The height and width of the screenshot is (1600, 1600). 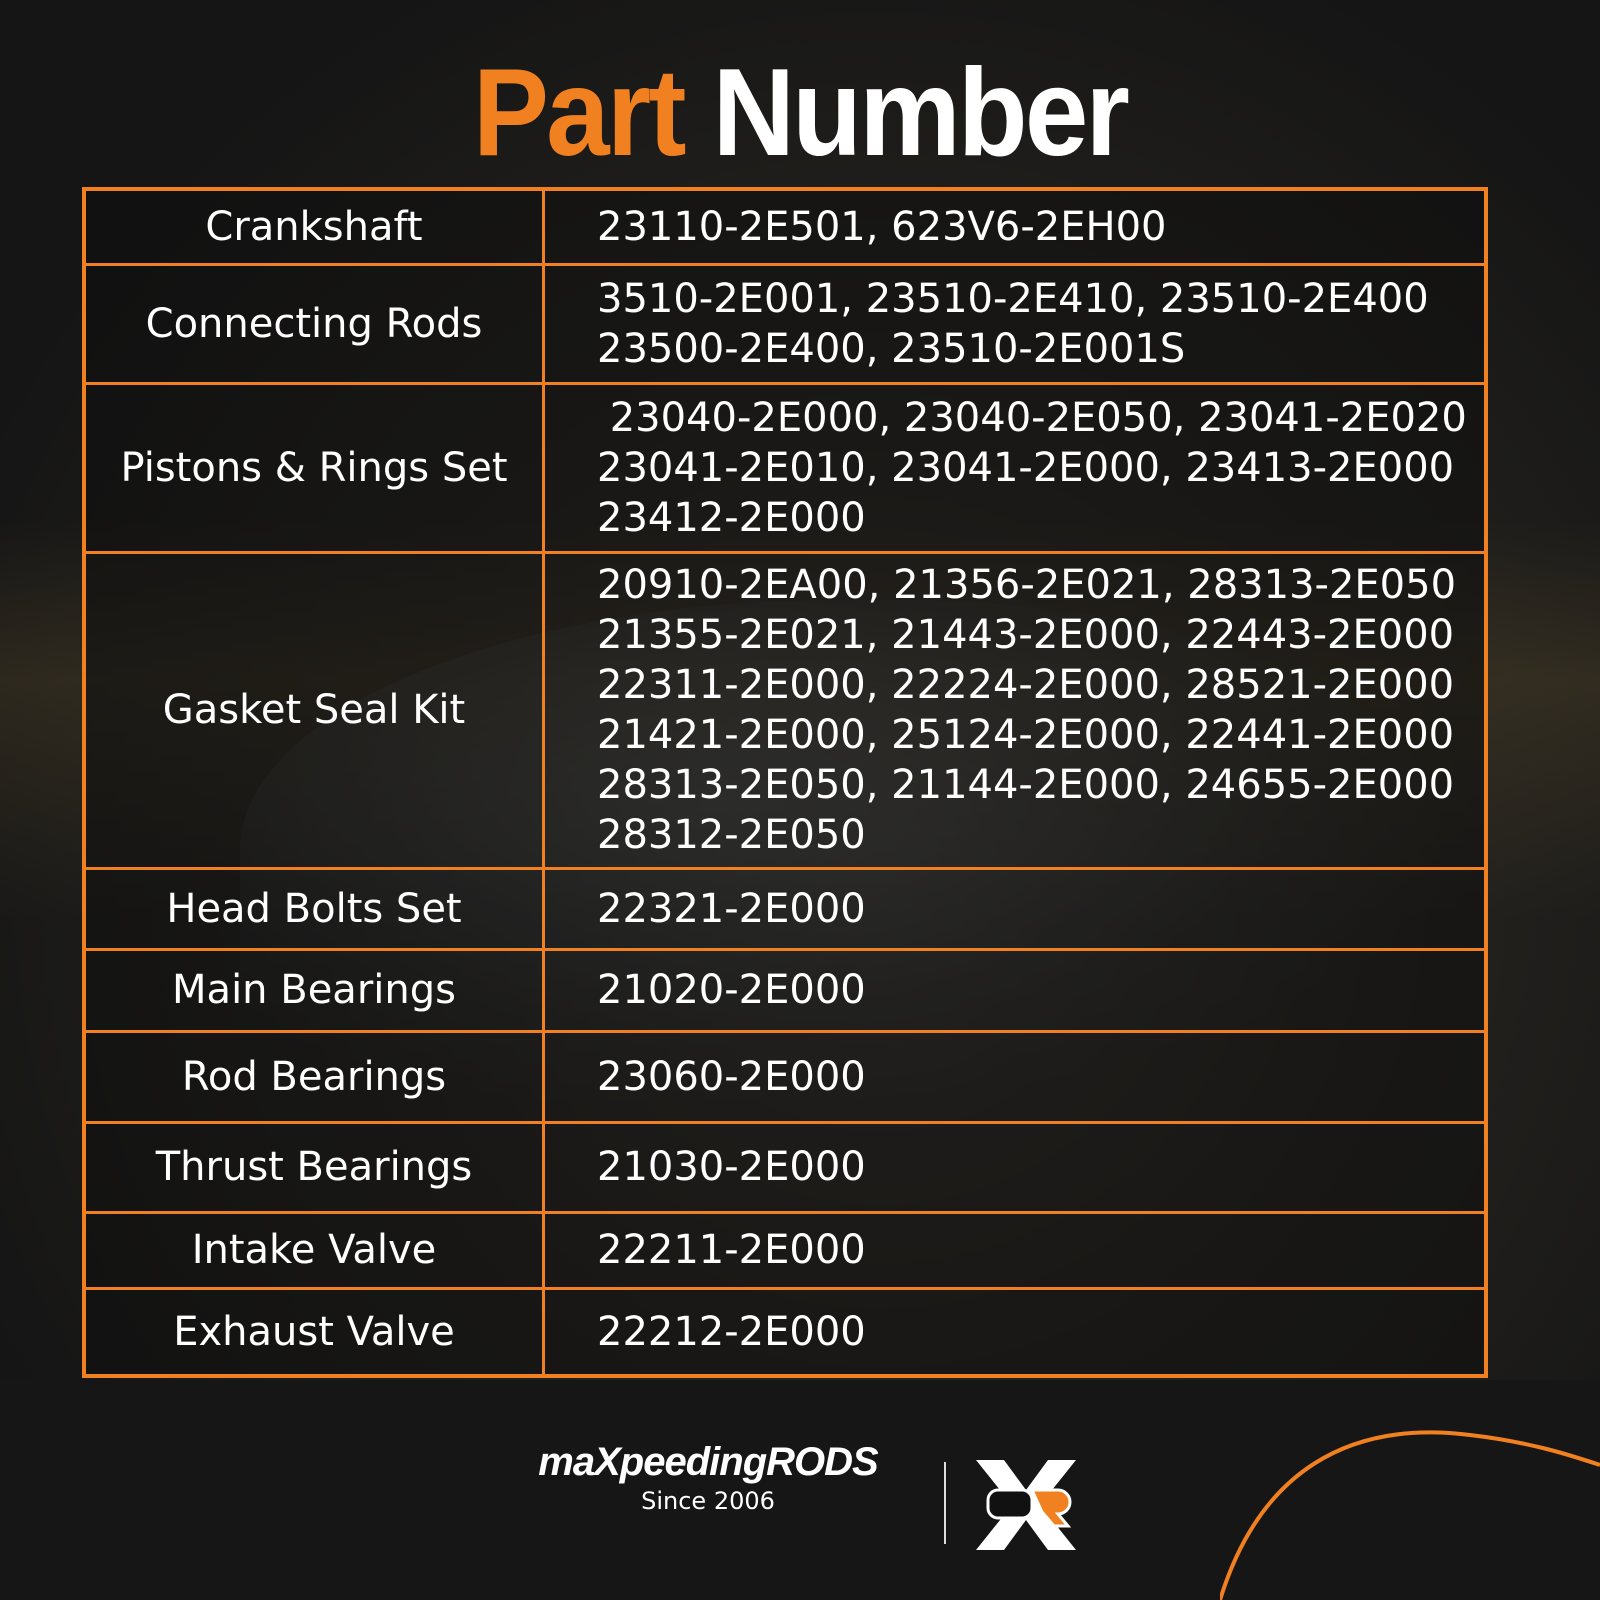 I want to click on table-row: Intake Valve 22211-2E000, so click(x=785, y=1250).